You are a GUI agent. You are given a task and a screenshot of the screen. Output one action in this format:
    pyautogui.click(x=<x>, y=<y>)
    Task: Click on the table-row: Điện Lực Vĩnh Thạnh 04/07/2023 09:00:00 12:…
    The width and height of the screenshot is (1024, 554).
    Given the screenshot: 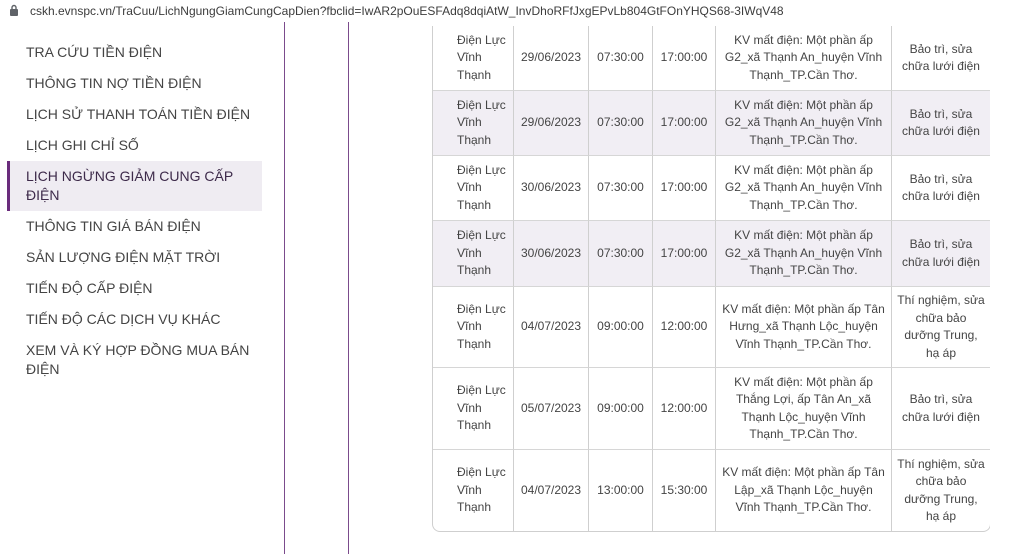 What is the action you would take?
    pyautogui.click(x=711, y=327)
    